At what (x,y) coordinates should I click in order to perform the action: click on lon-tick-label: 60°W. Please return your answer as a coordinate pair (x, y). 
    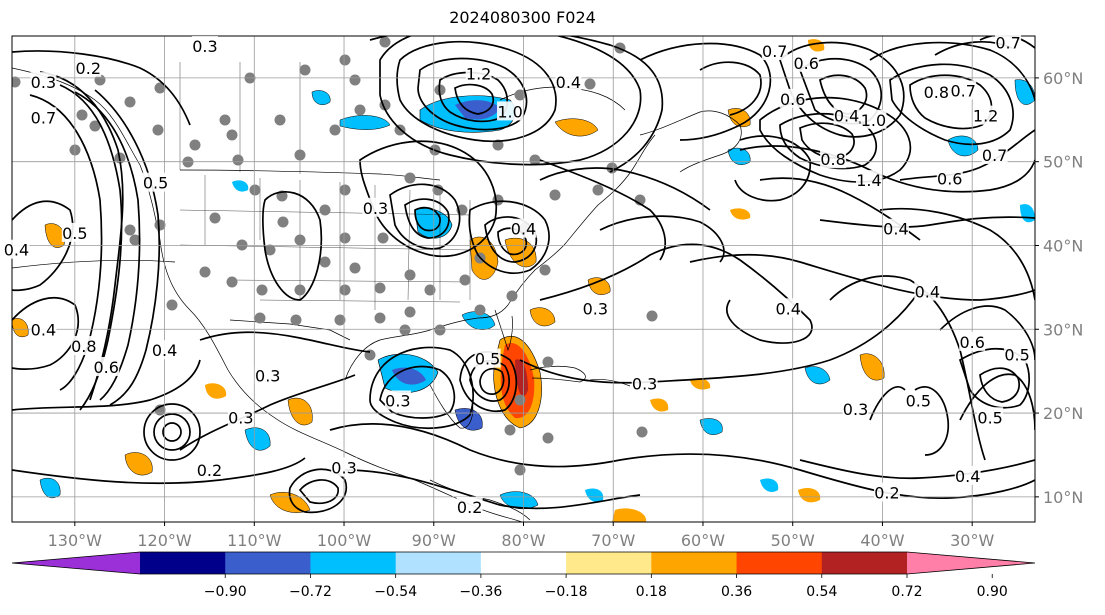
    Looking at the image, I should click on (703, 540).